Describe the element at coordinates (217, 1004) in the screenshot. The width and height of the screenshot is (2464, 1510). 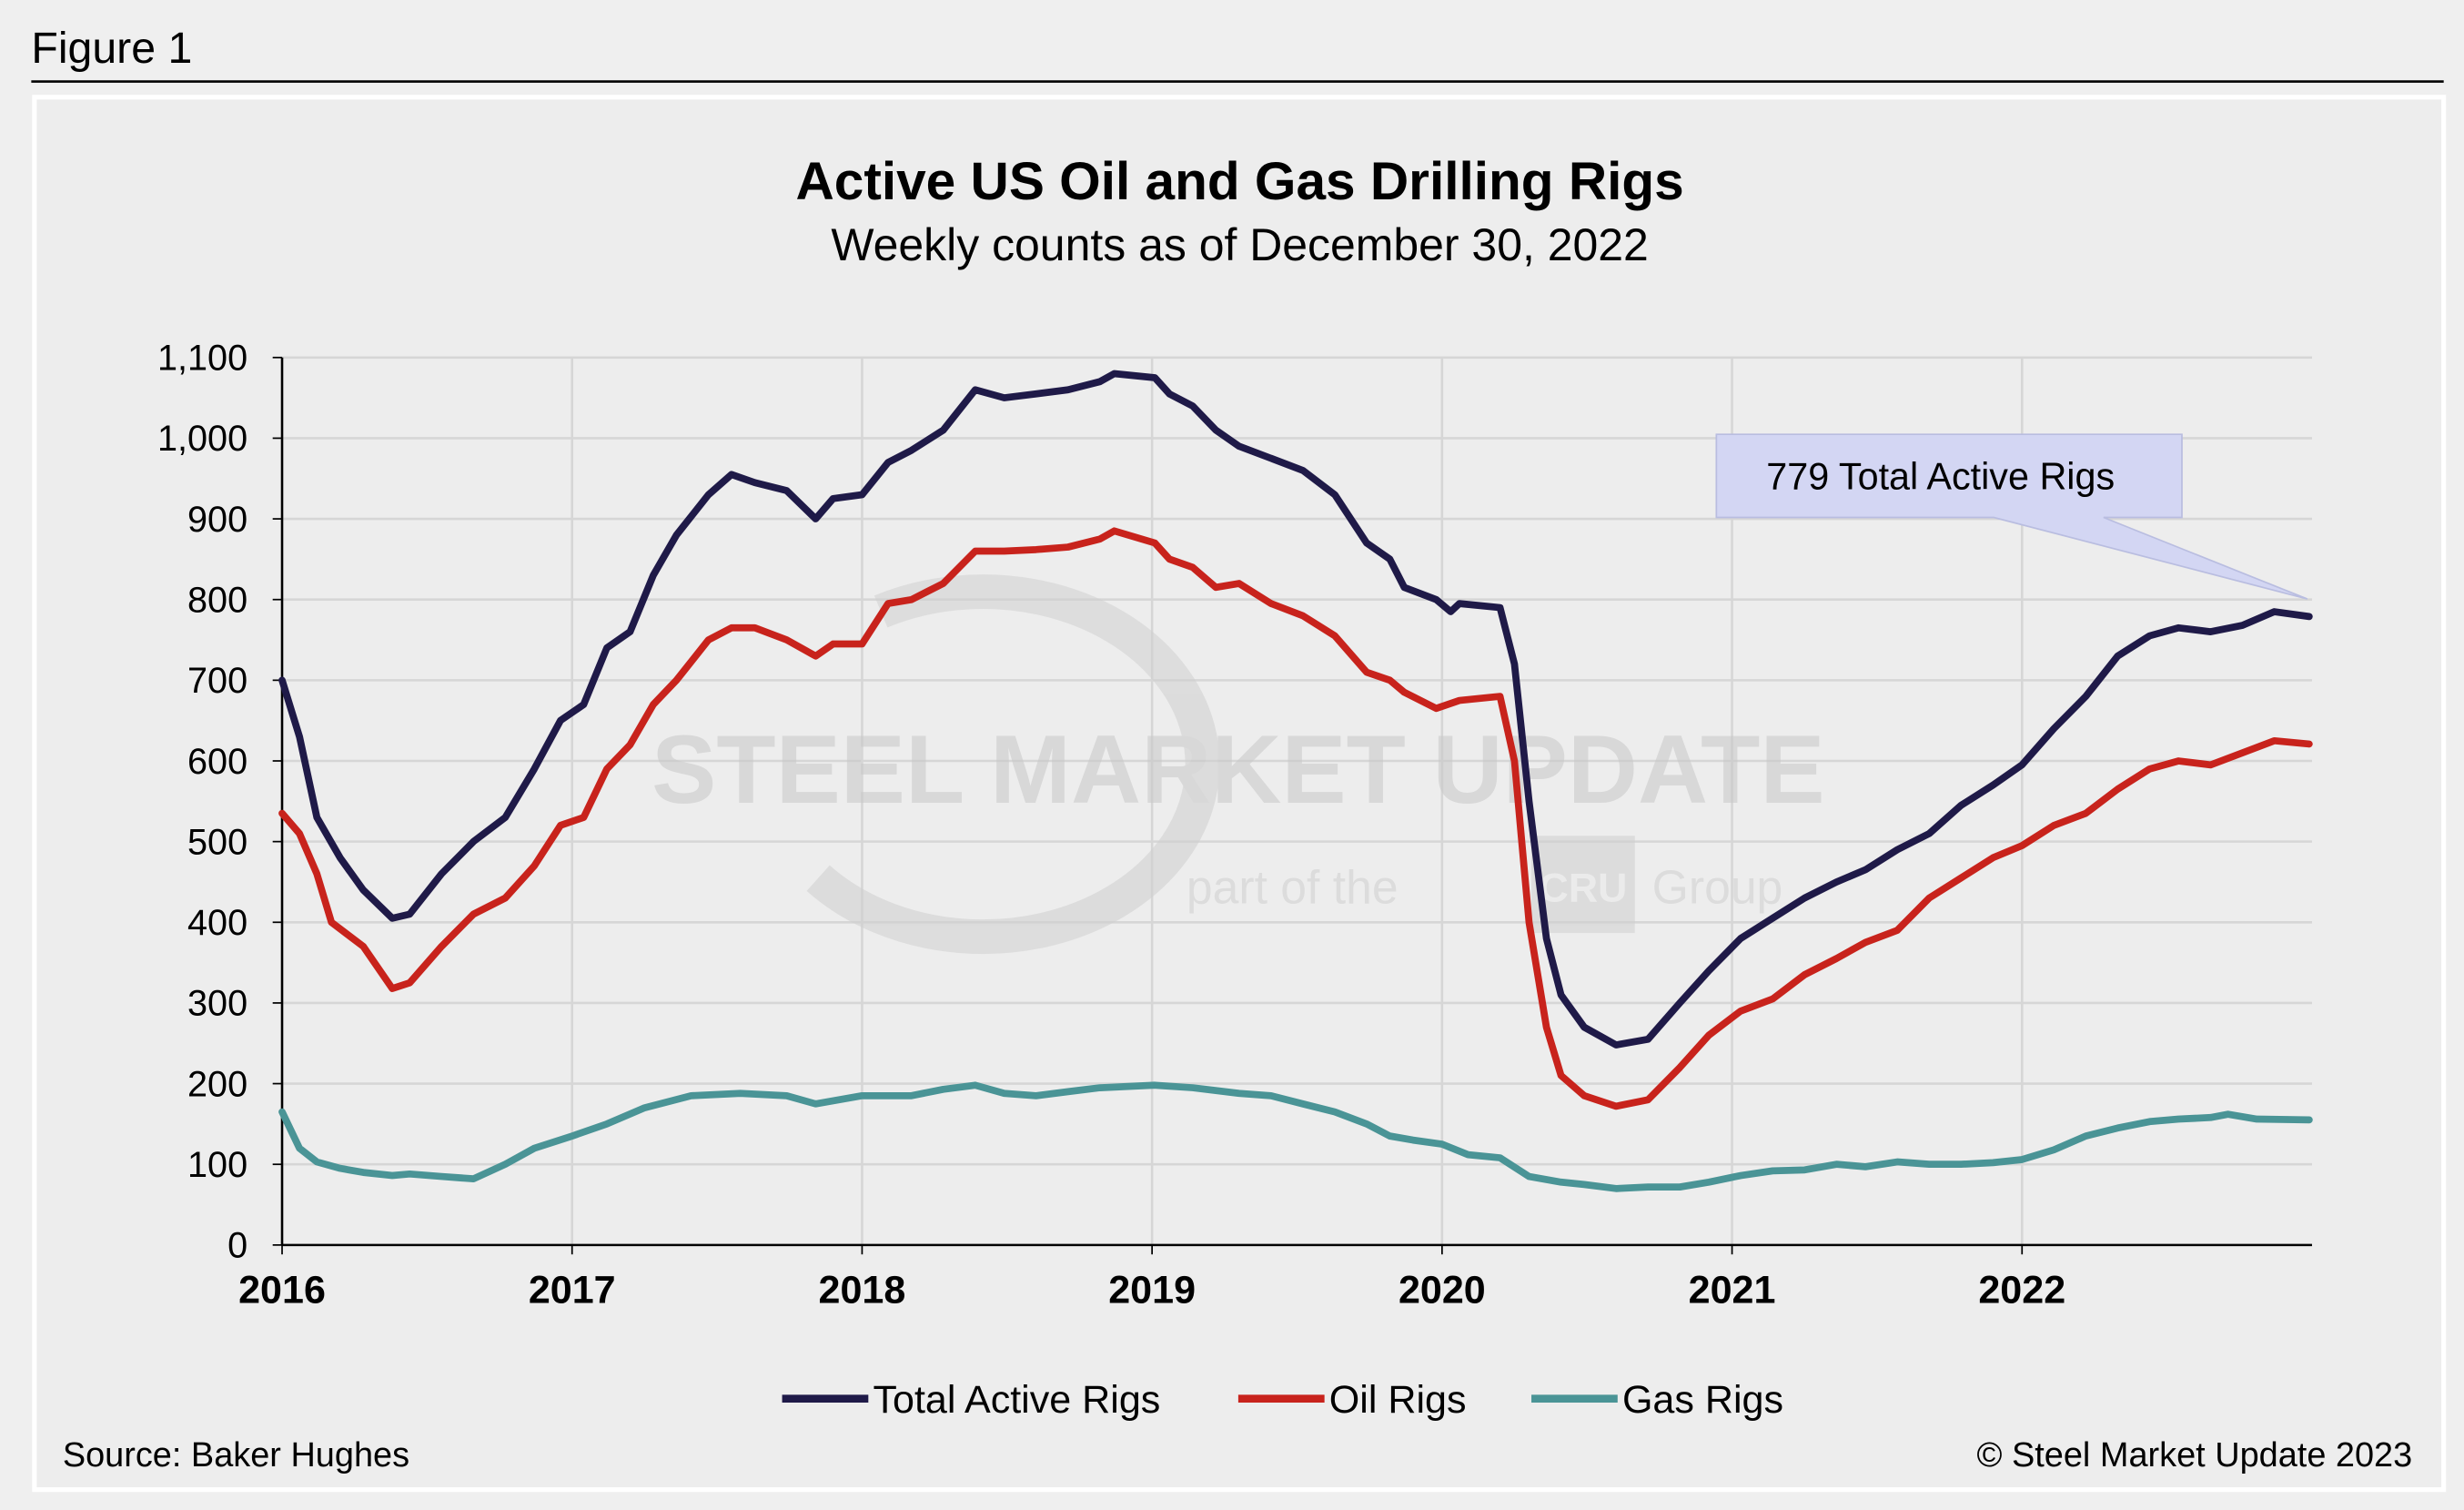
I see `y-tick-label: 300` at that location.